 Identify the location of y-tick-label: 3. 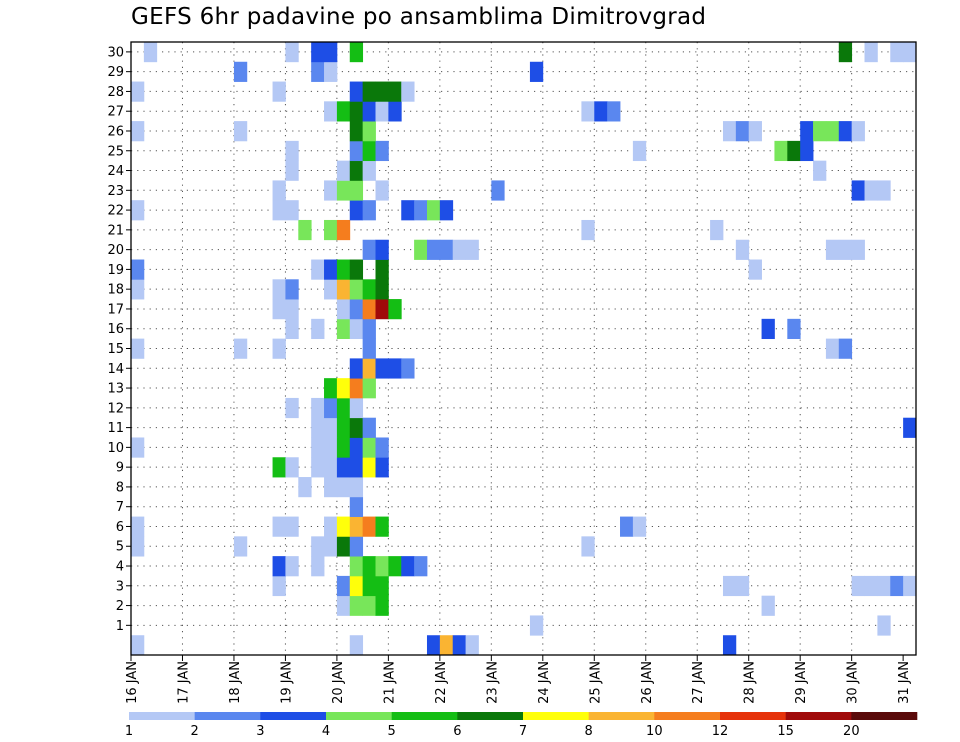
(120, 586).